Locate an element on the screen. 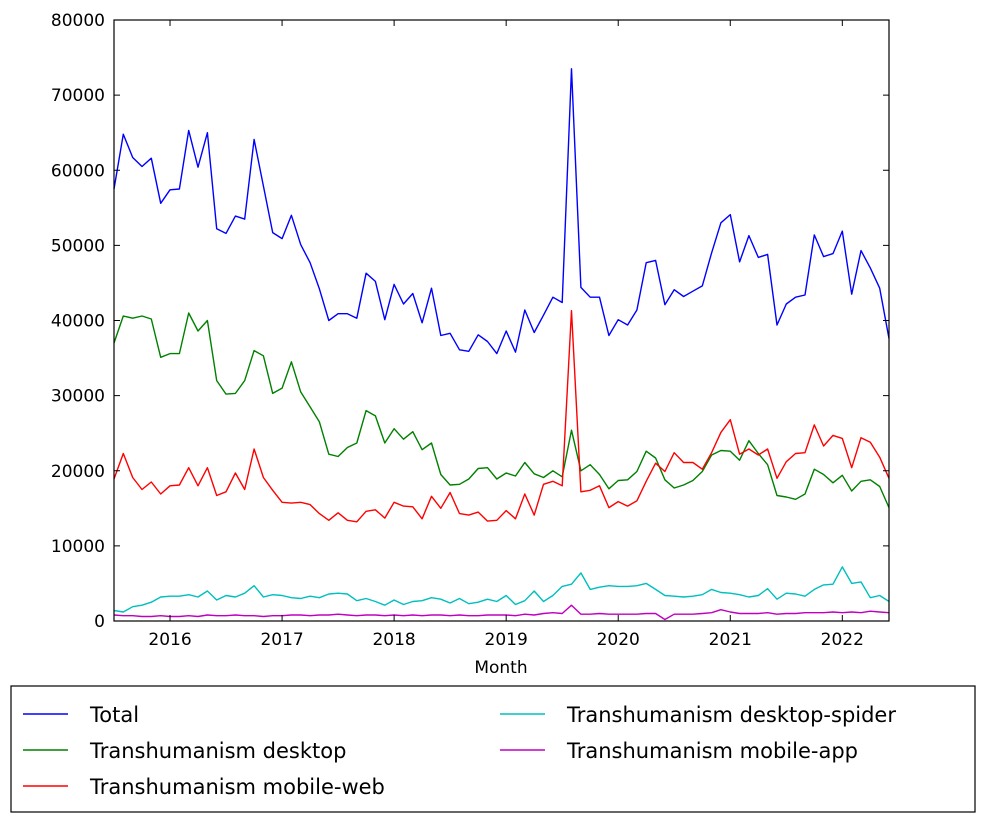  x-tick-label: 2021 is located at coordinates (730, 640).